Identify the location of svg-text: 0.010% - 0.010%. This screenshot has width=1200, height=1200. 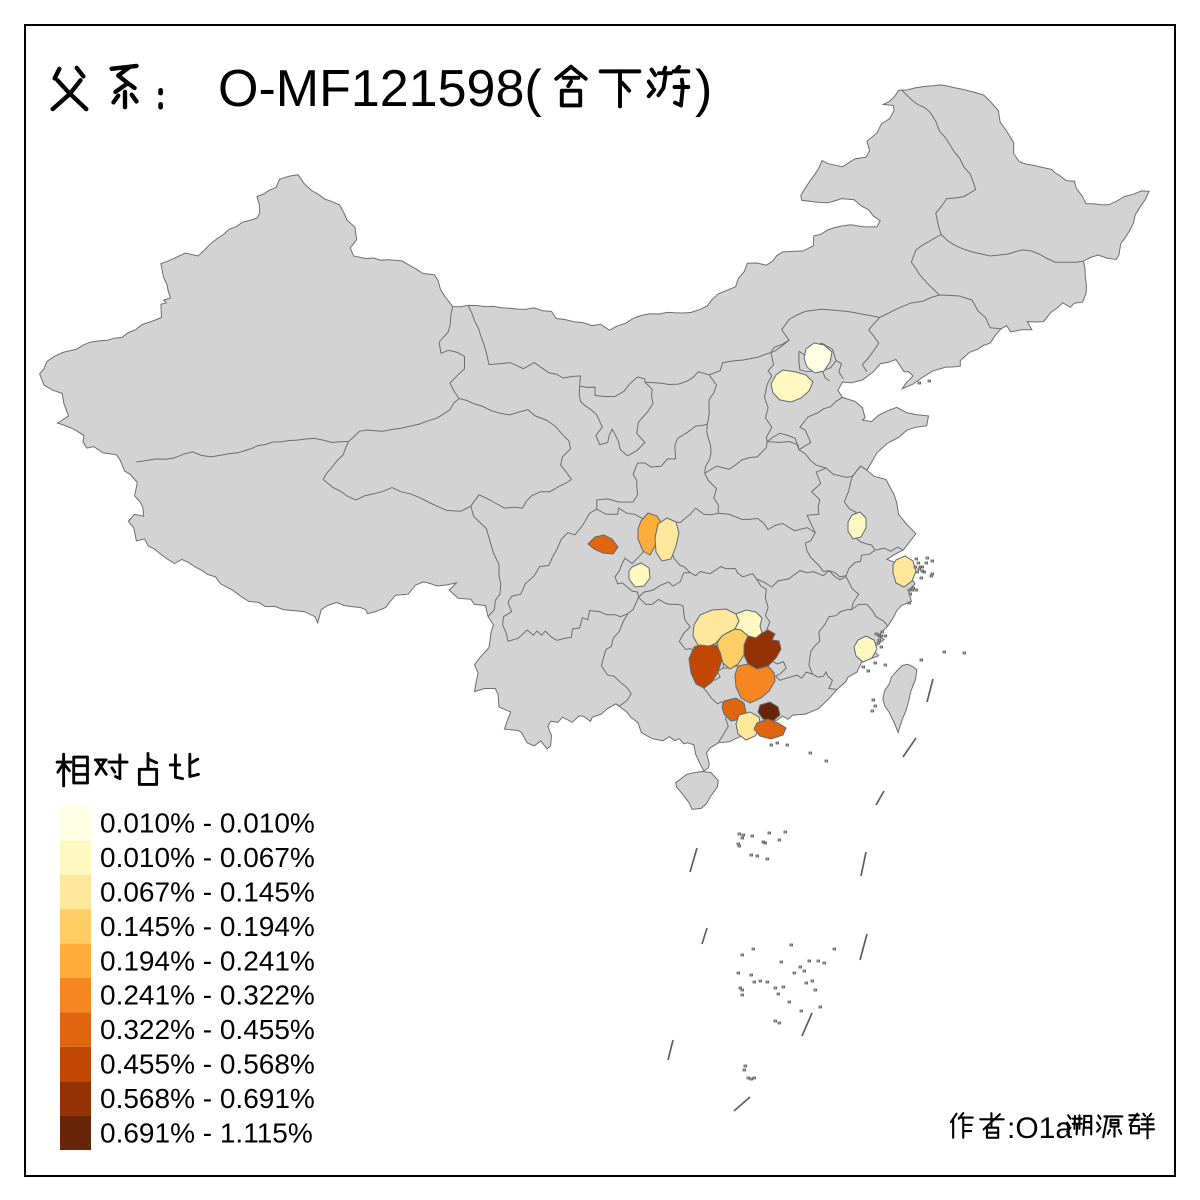
(207, 823).